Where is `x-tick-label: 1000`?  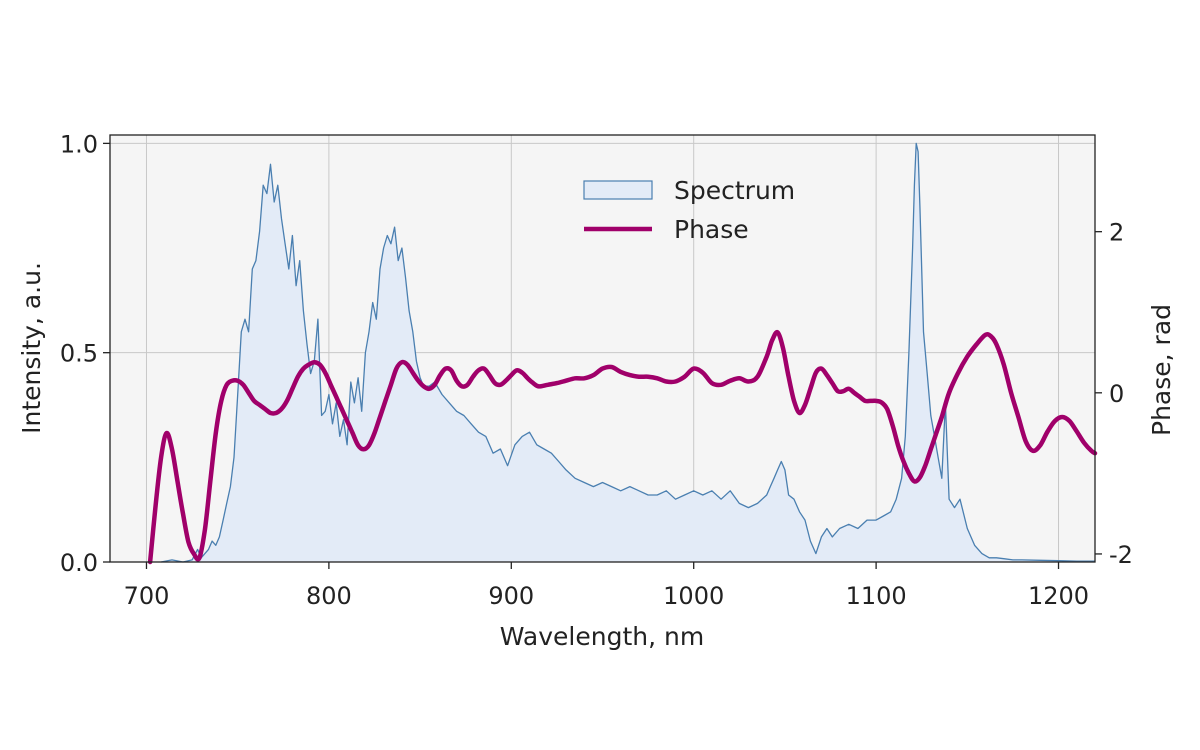 x-tick-label: 1000 is located at coordinates (693, 596).